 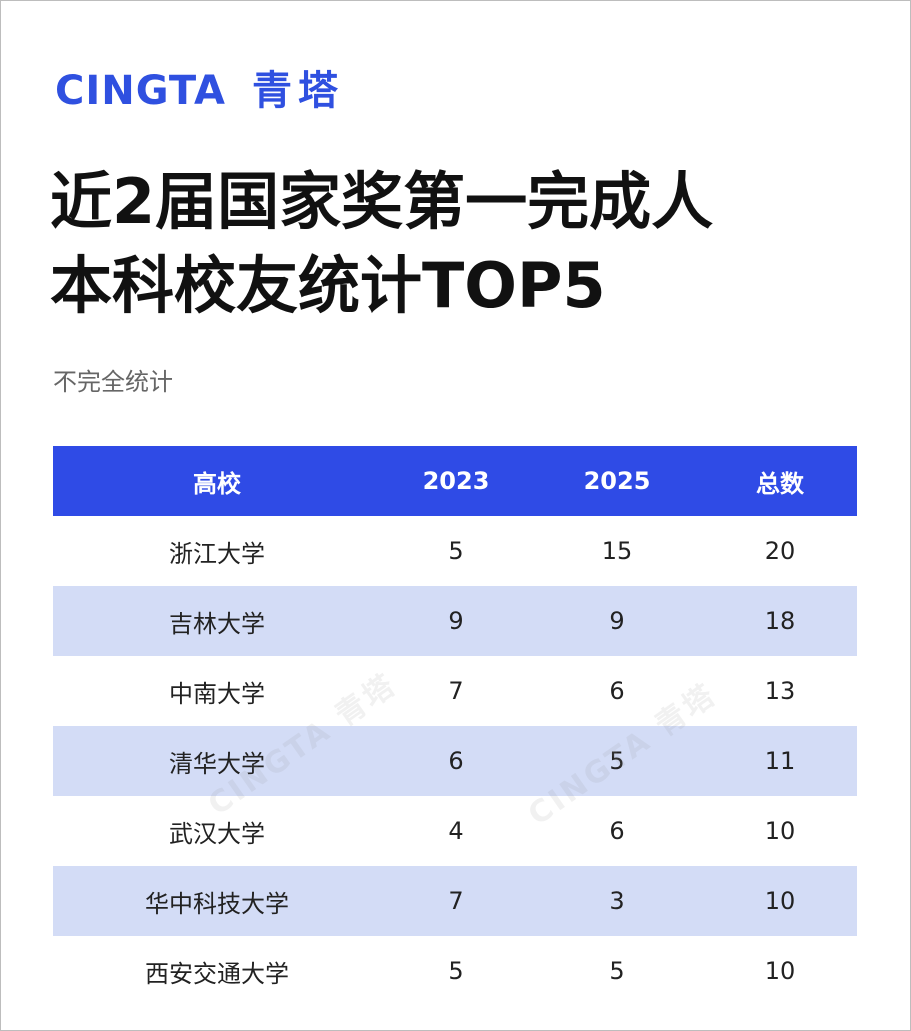 I want to click on title: 近2届国家奖第一完成人 本科校友统计TOP5, so click(x=381, y=244).